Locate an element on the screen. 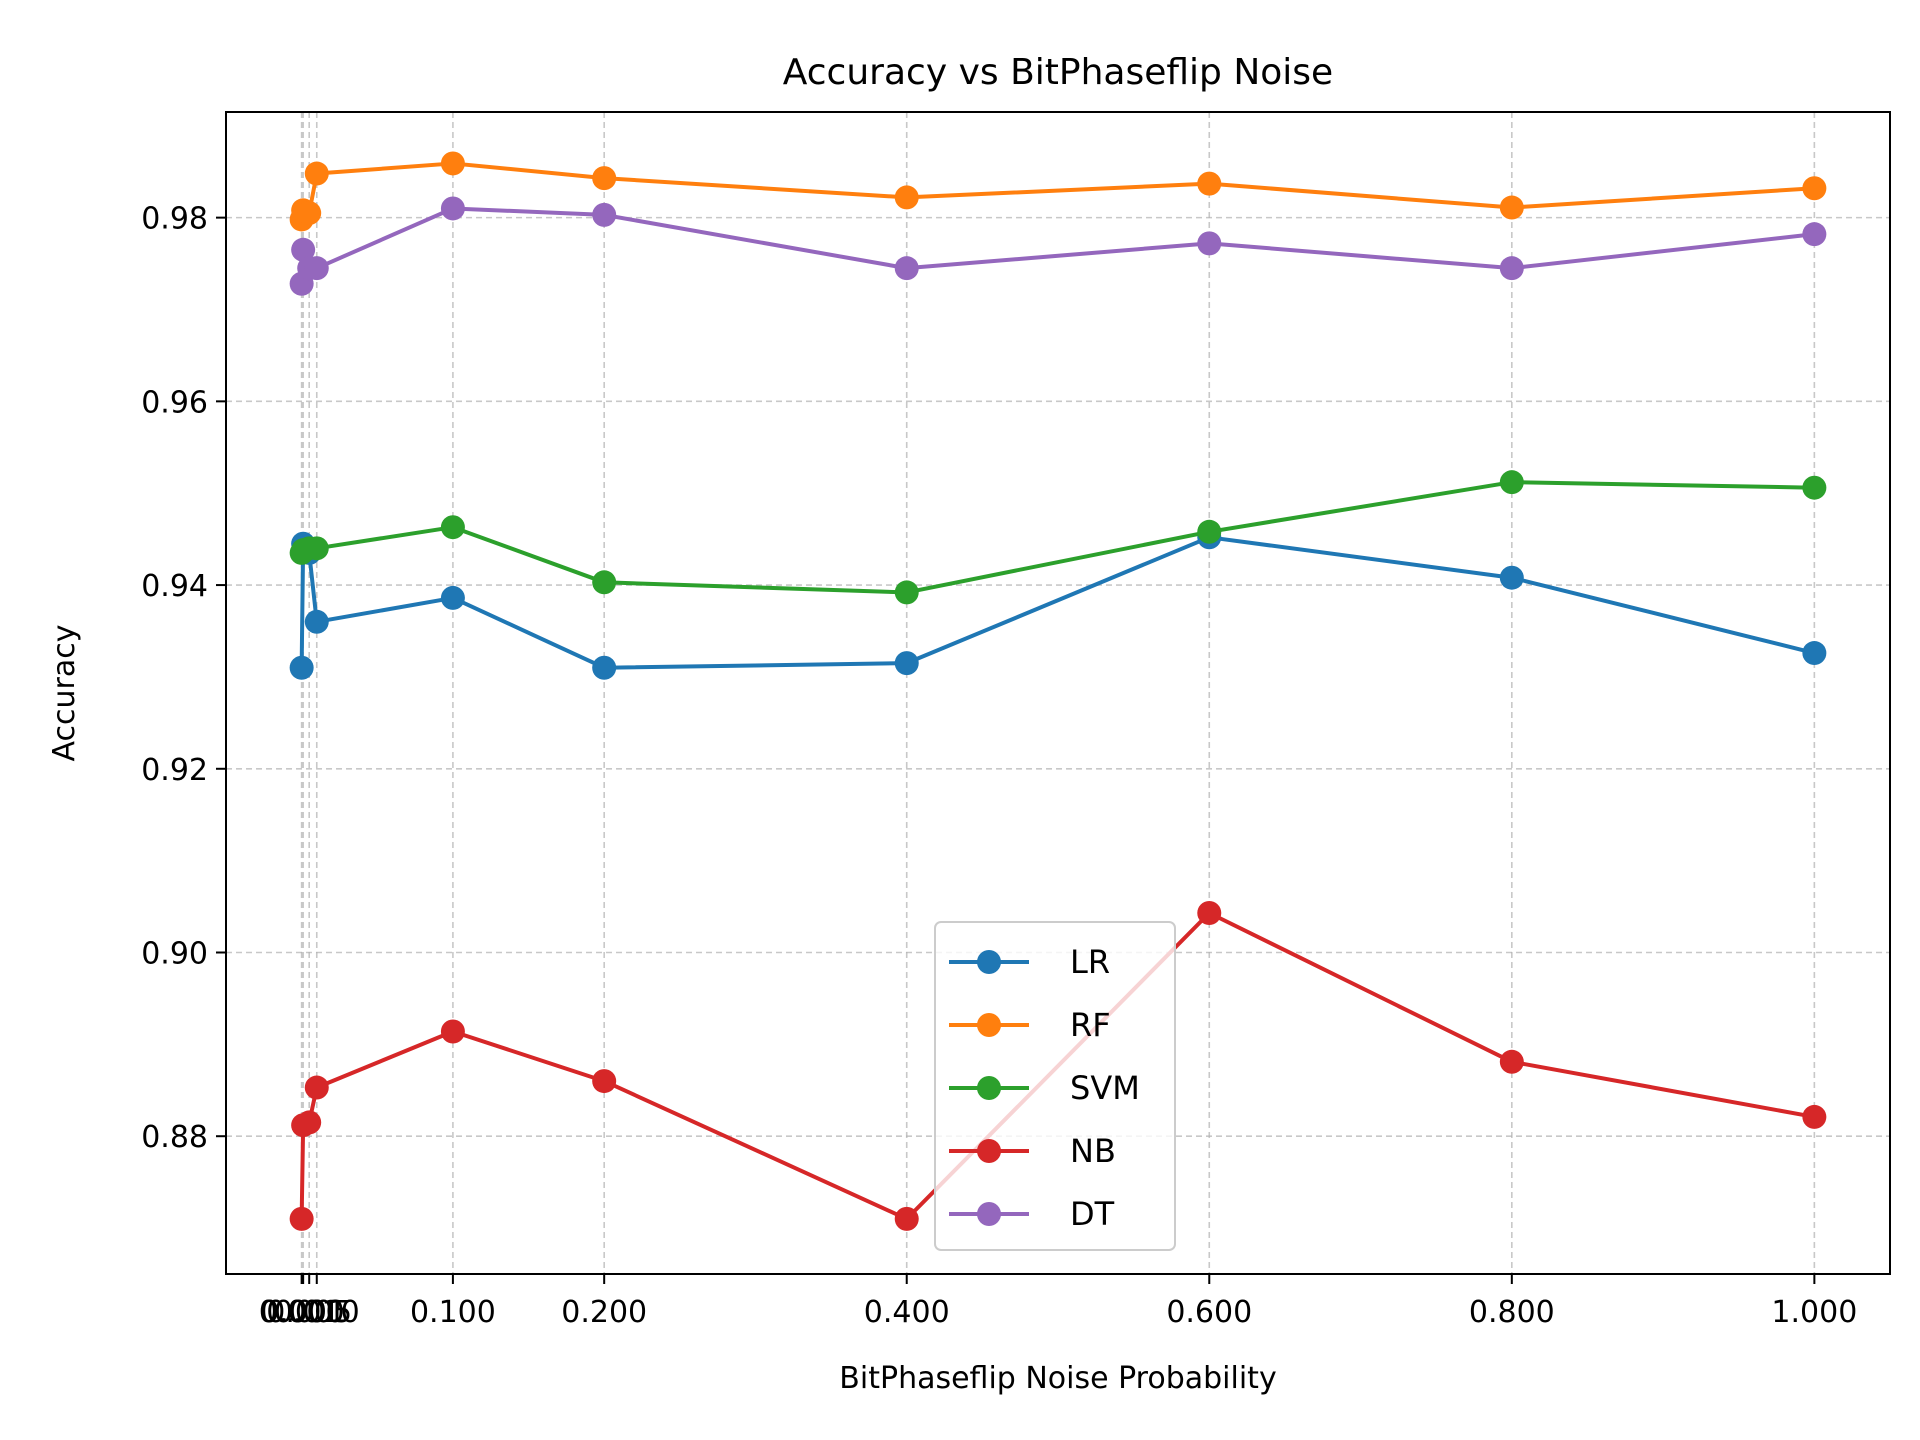  chart-title: Accuracy vs BitPhaseflip Noise is located at coordinates (1058, 72).